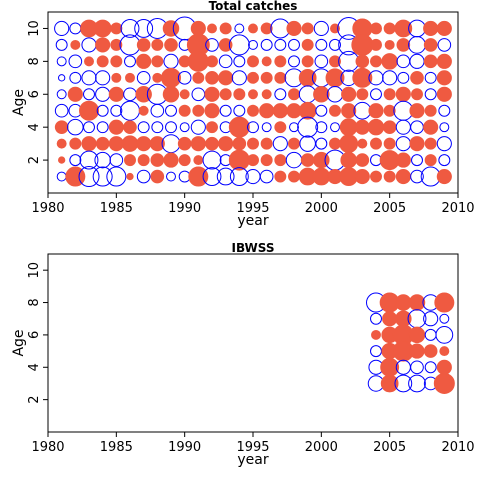  Describe the element at coordinates (47, 447) in the screenshot. I see `x-tick-label: 1980` at that location.